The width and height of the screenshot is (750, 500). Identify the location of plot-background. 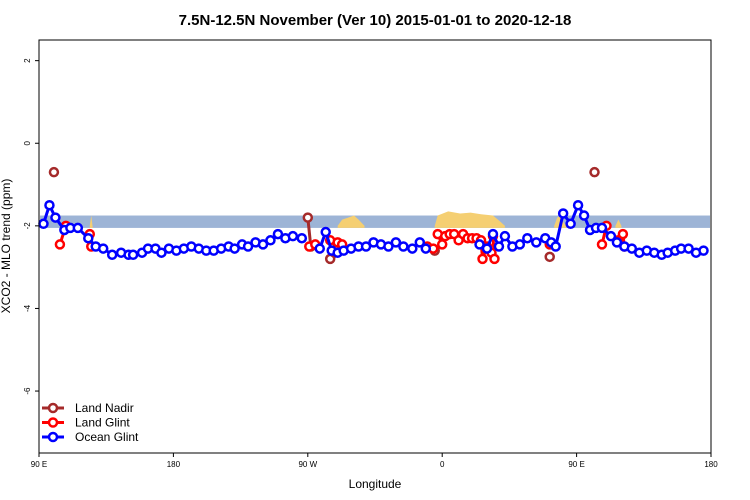
(375, 219).